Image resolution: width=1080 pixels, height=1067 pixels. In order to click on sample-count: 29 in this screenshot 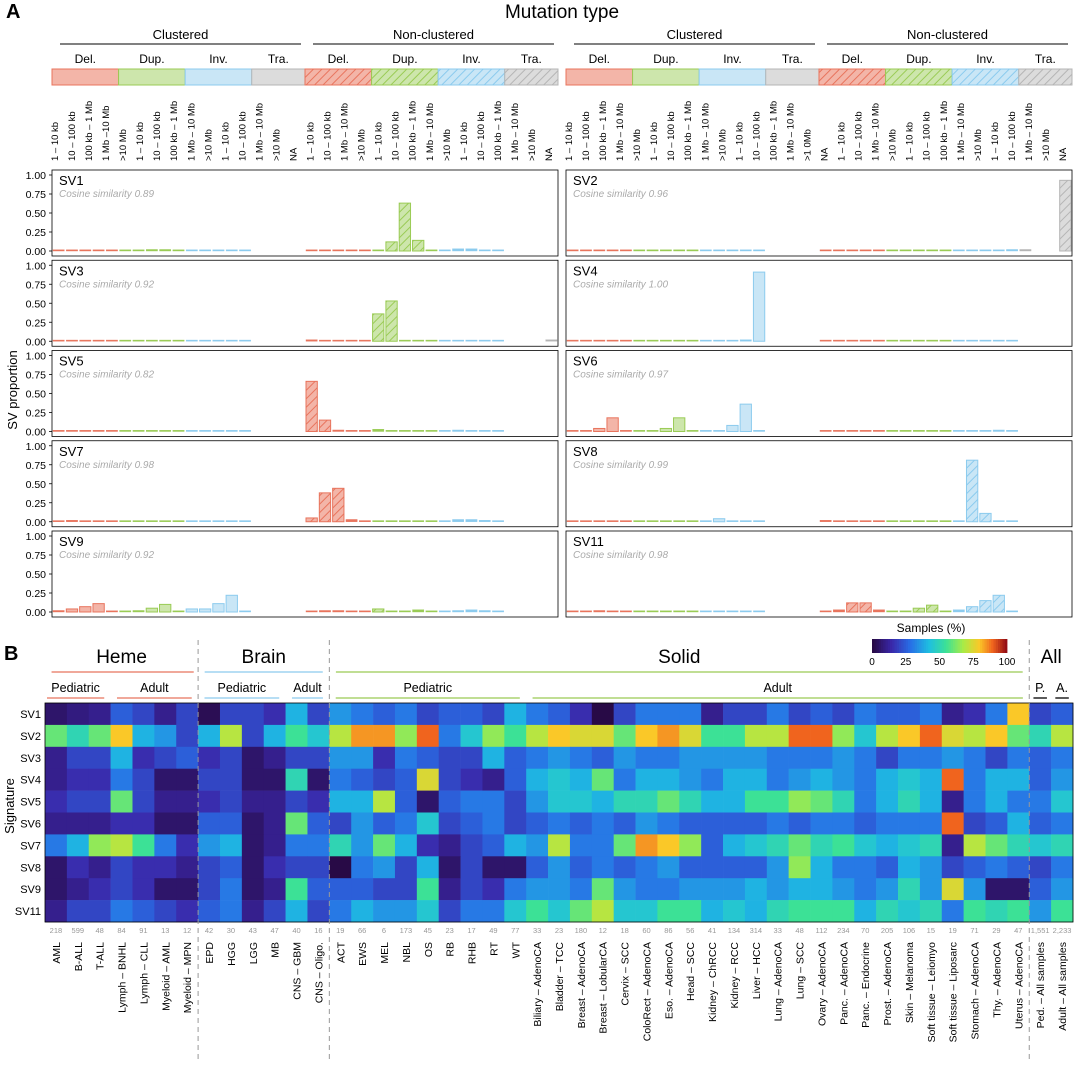, I will do `click(996, 930)`.